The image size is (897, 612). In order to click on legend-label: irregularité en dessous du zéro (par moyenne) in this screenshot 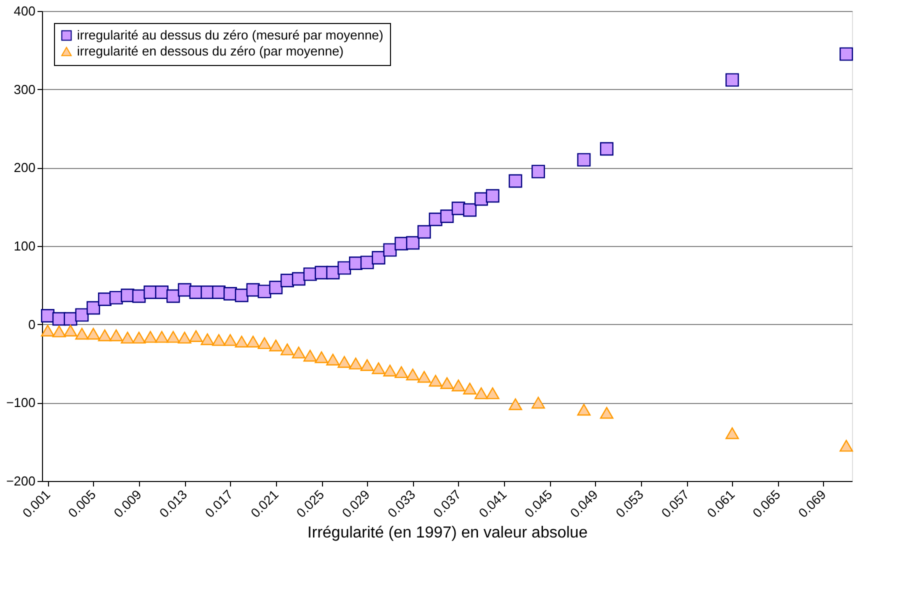, I will do `click(210, 51)`.